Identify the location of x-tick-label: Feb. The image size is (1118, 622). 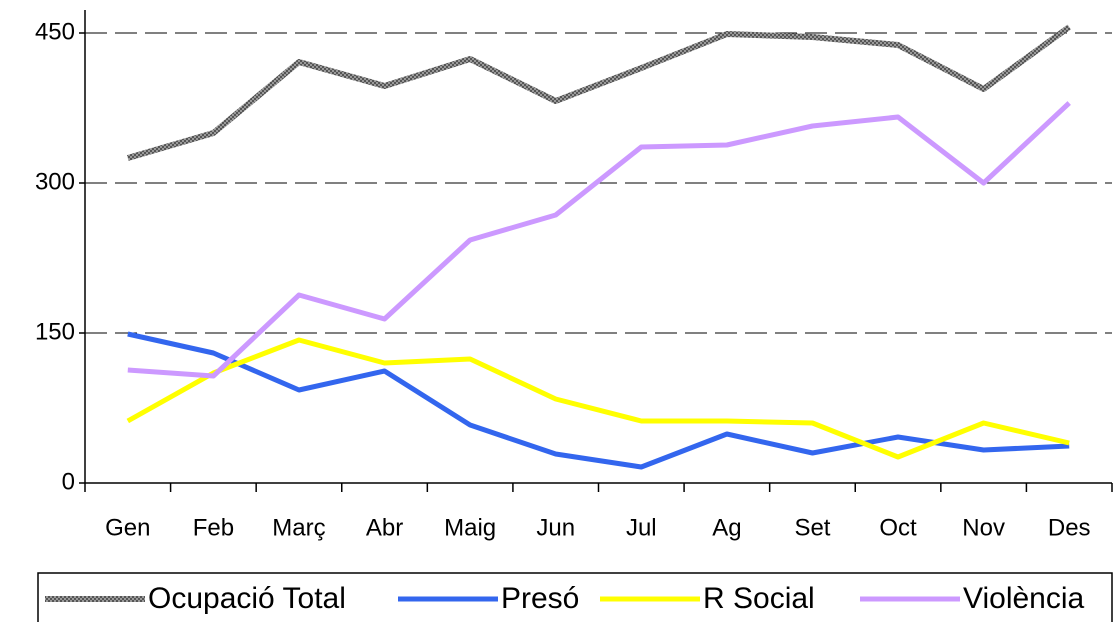
(213, 527).